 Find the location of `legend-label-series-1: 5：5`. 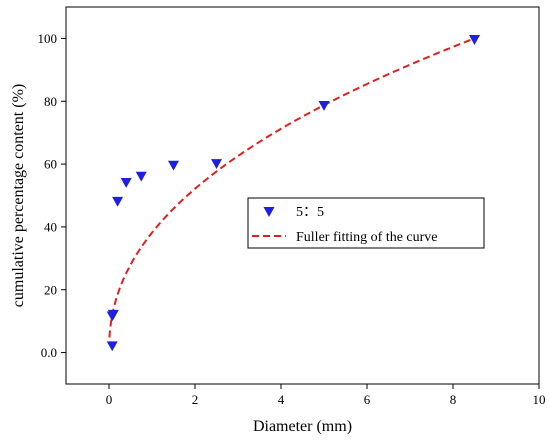

legend-label-series-1: 5：5 is located at coordinates (310, 212).